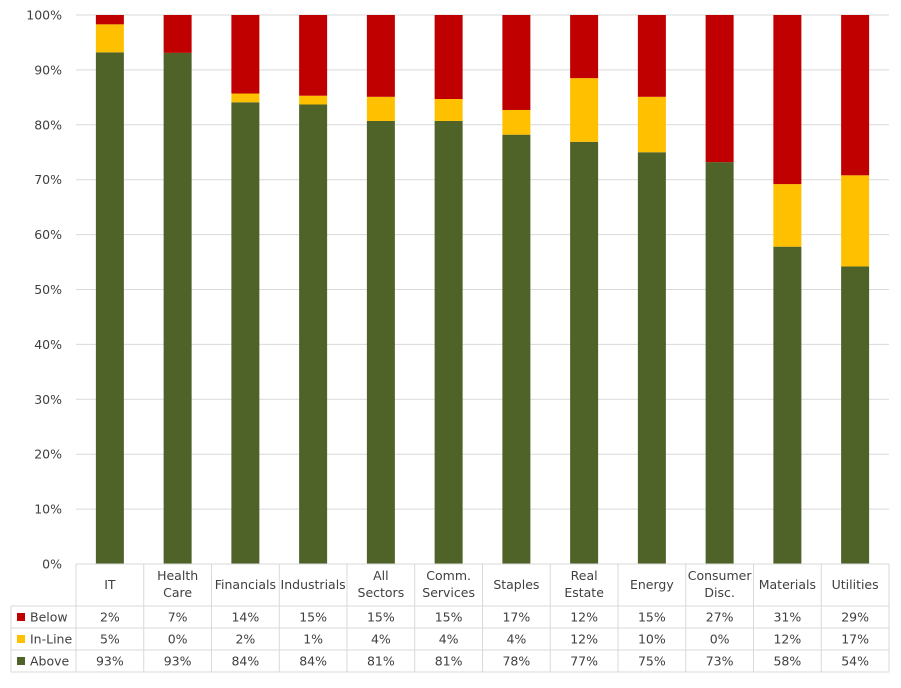  Describe the element at coordinates (584, 575) in the screenshot. I see `category-label-line: Real` at that location.